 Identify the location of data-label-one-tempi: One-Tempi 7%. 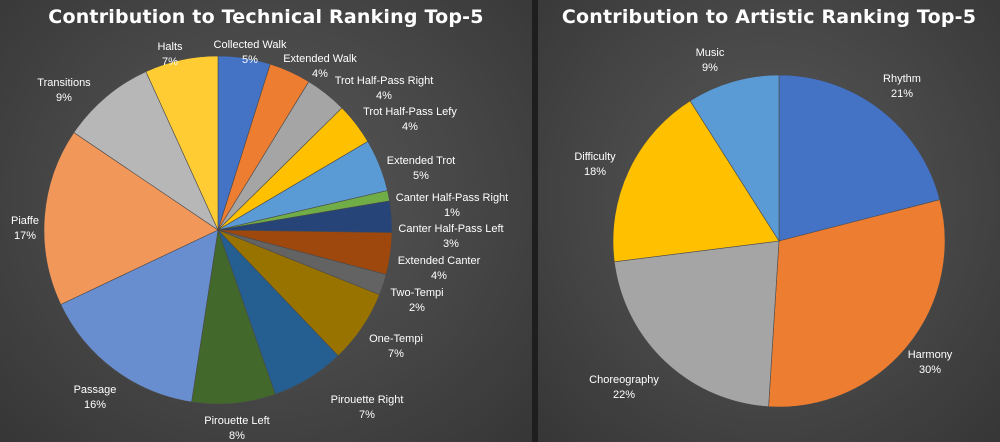
(396, 346).